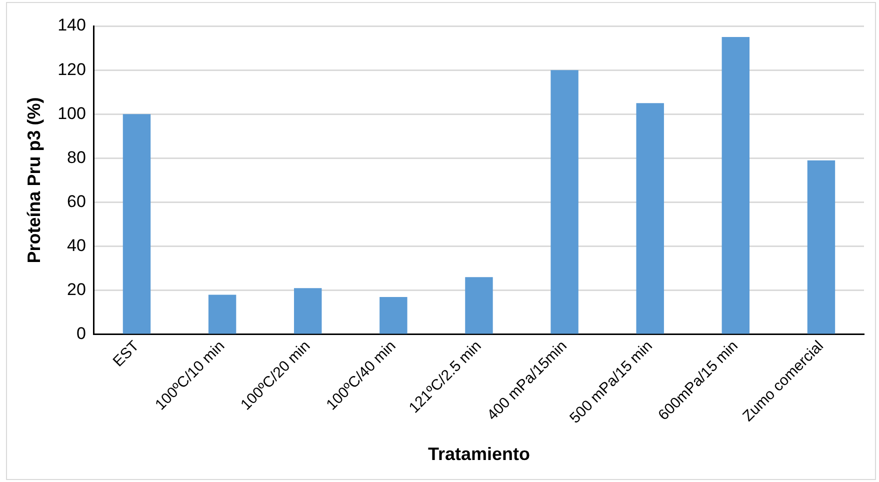  I want to click on y-tick-label: 80, so click(76, 157).